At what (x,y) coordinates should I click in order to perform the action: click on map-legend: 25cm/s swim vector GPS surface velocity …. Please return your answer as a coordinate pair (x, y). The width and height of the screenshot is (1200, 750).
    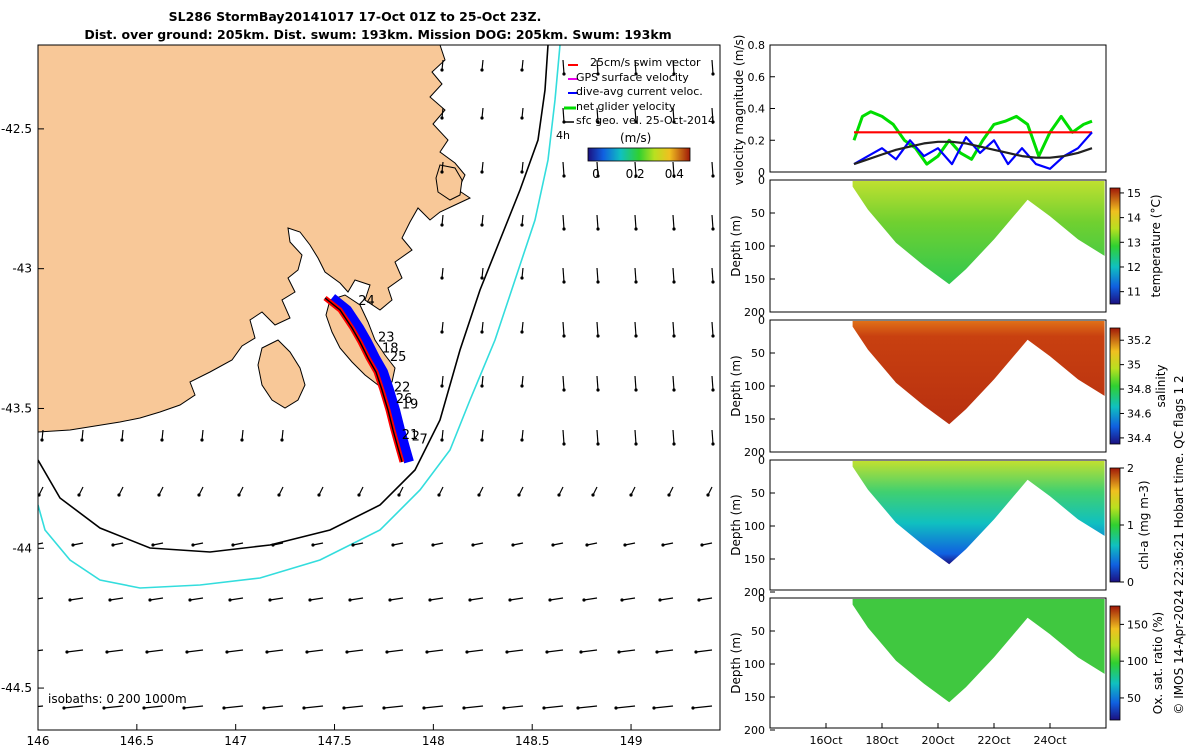
    Looking at the image, I should click on (635, 118).